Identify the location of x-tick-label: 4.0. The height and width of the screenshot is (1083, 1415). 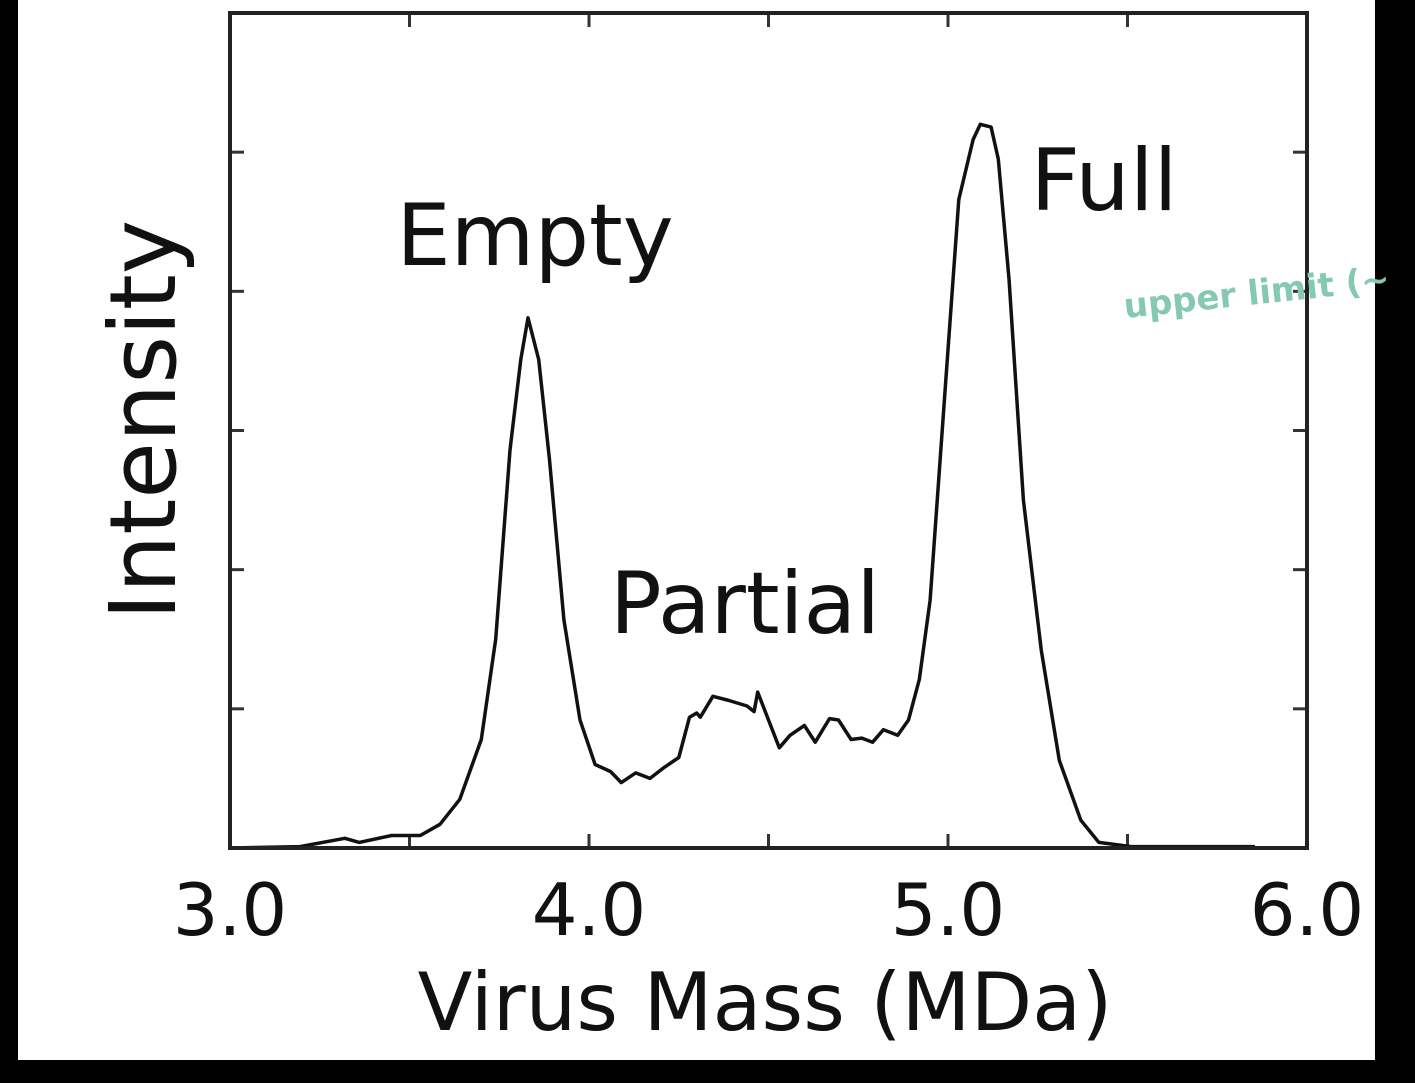
(589, 910).